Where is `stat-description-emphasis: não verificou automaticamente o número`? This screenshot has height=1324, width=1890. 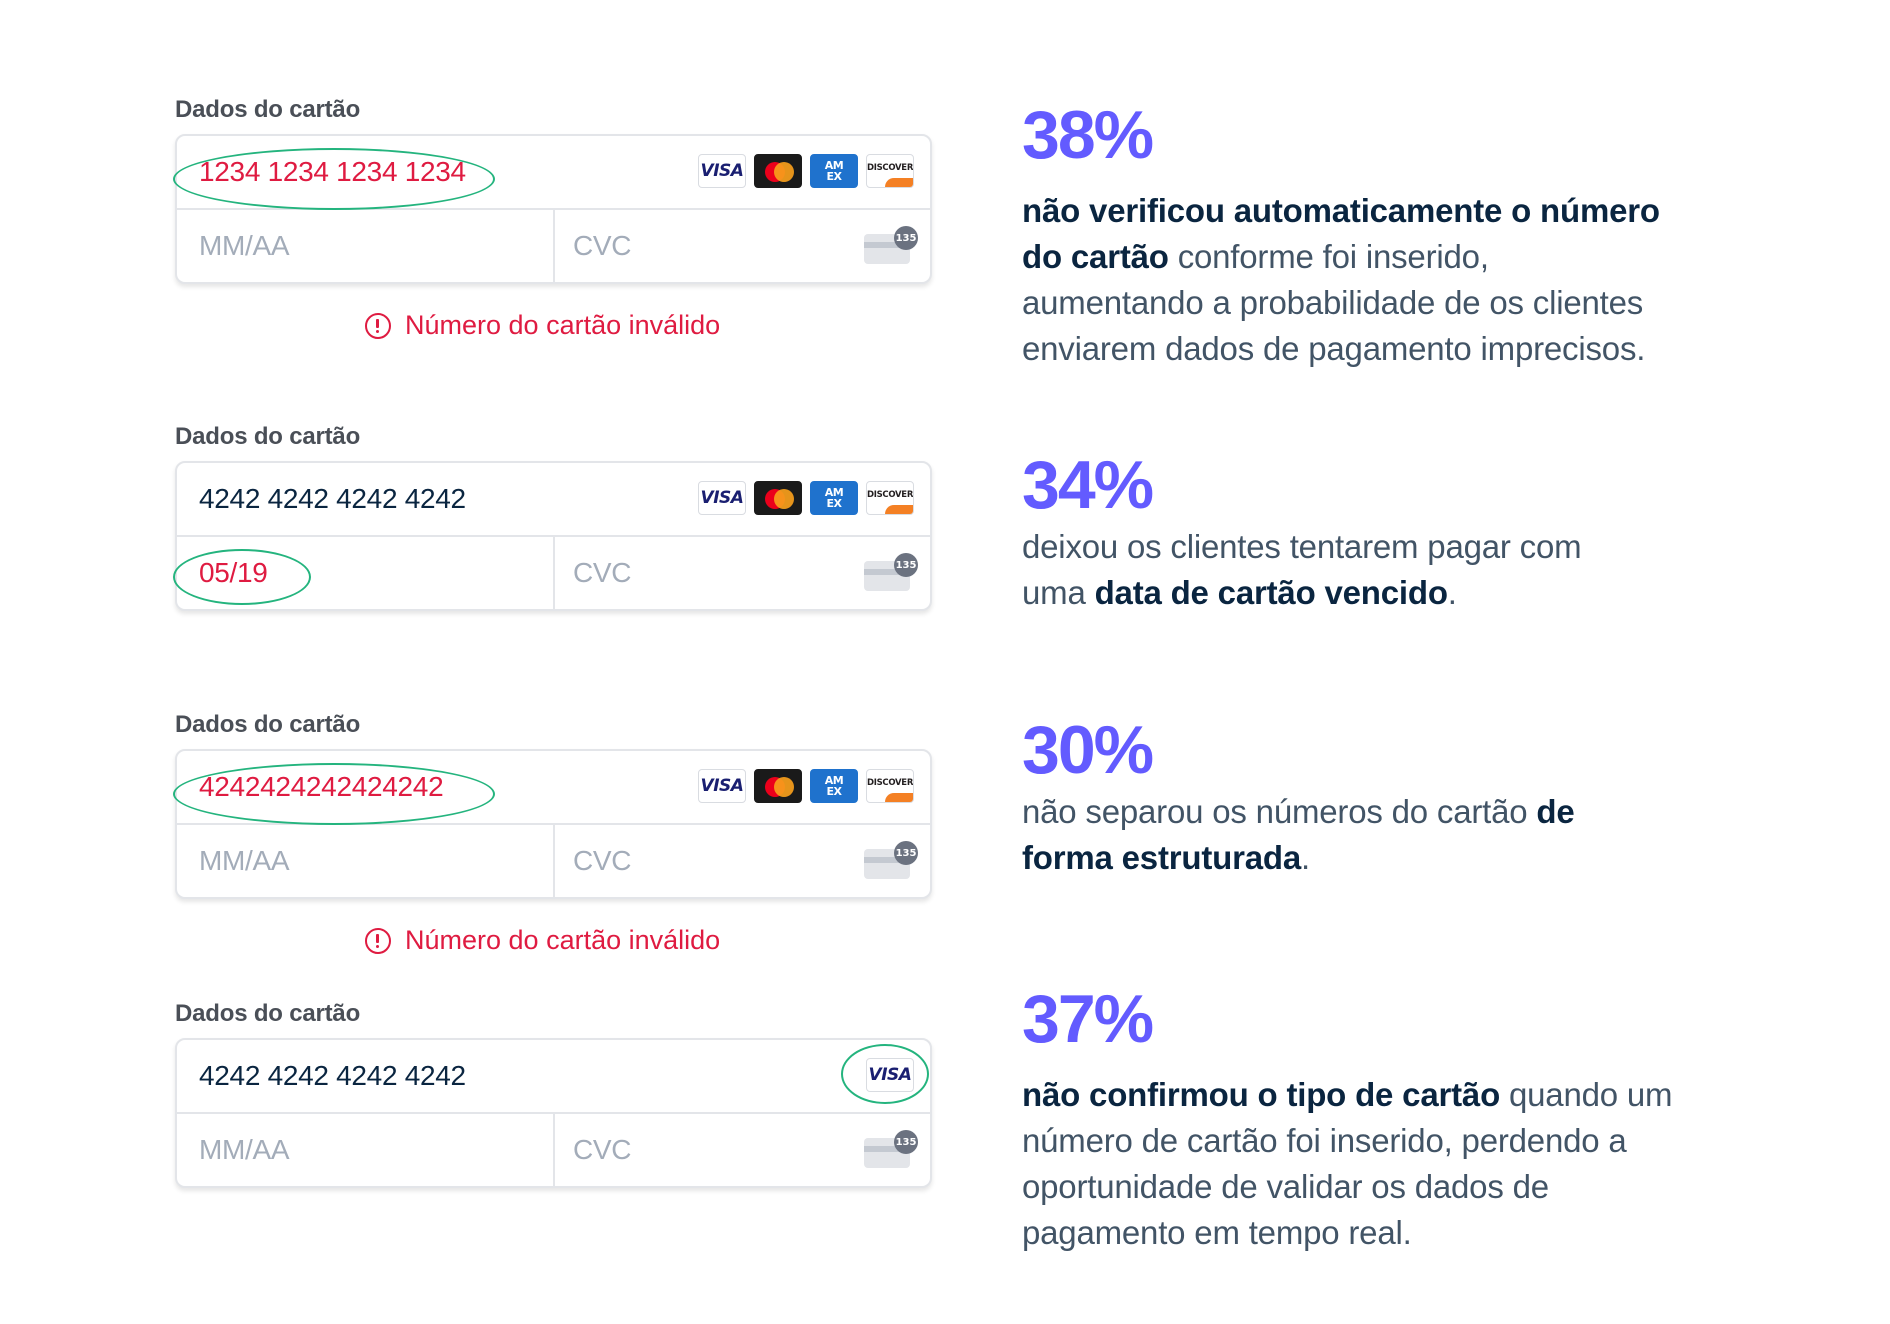 stat-description-emphasis: não verificou automaticamente o número is located at coordinates (1341, 210).